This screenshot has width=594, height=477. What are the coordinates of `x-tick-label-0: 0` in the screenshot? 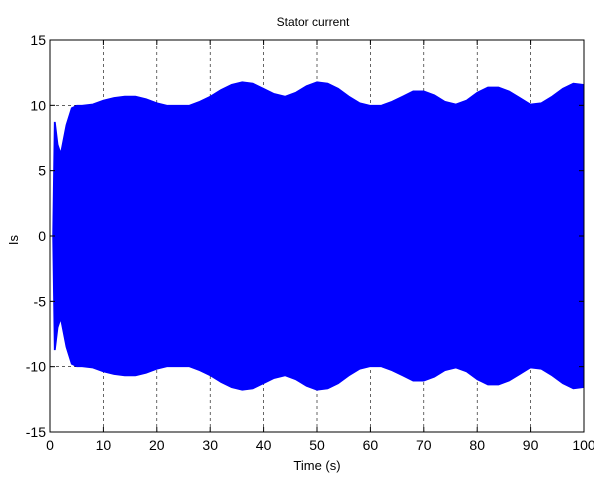 It's located at (50, 445).